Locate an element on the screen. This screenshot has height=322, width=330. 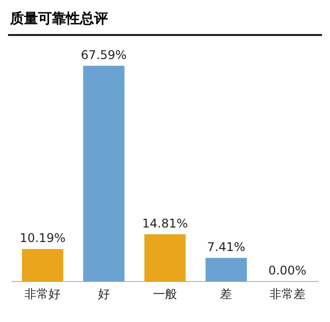
data-label: 14.81% is located at coordinates (165, 223).